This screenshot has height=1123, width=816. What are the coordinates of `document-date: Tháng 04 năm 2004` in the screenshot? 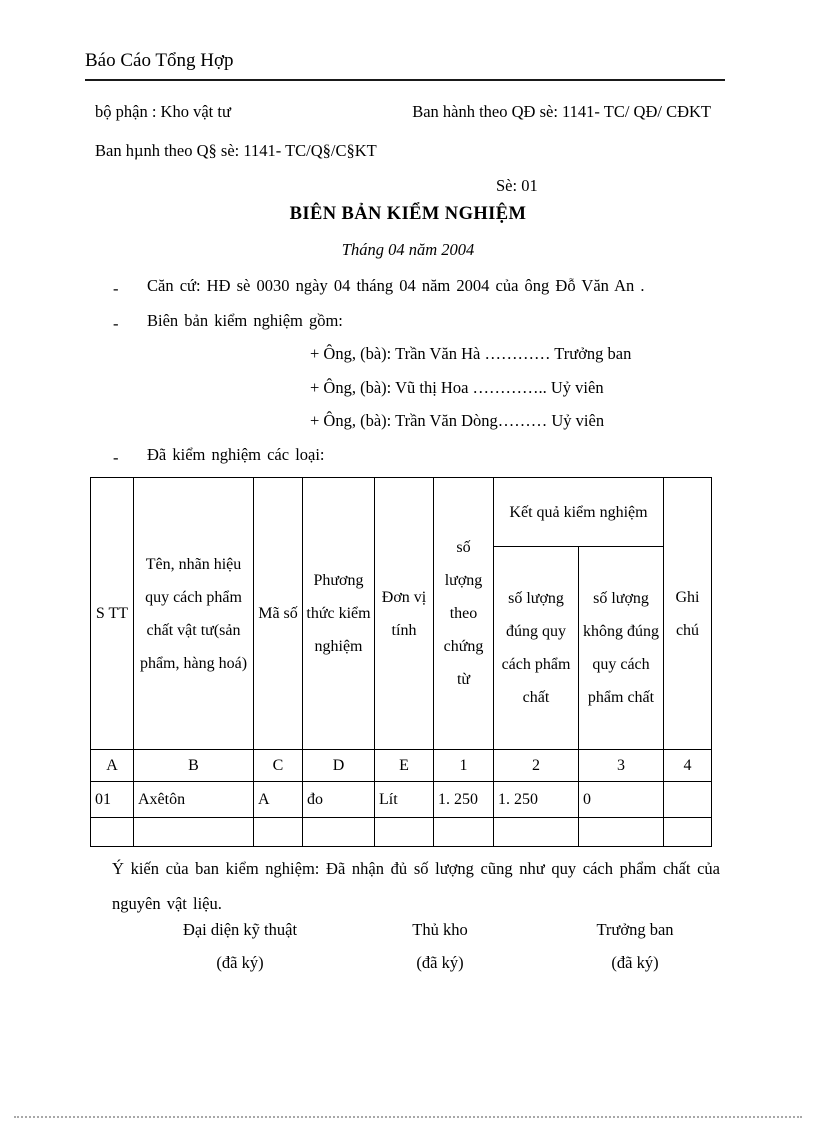 It's located at (408, 249).